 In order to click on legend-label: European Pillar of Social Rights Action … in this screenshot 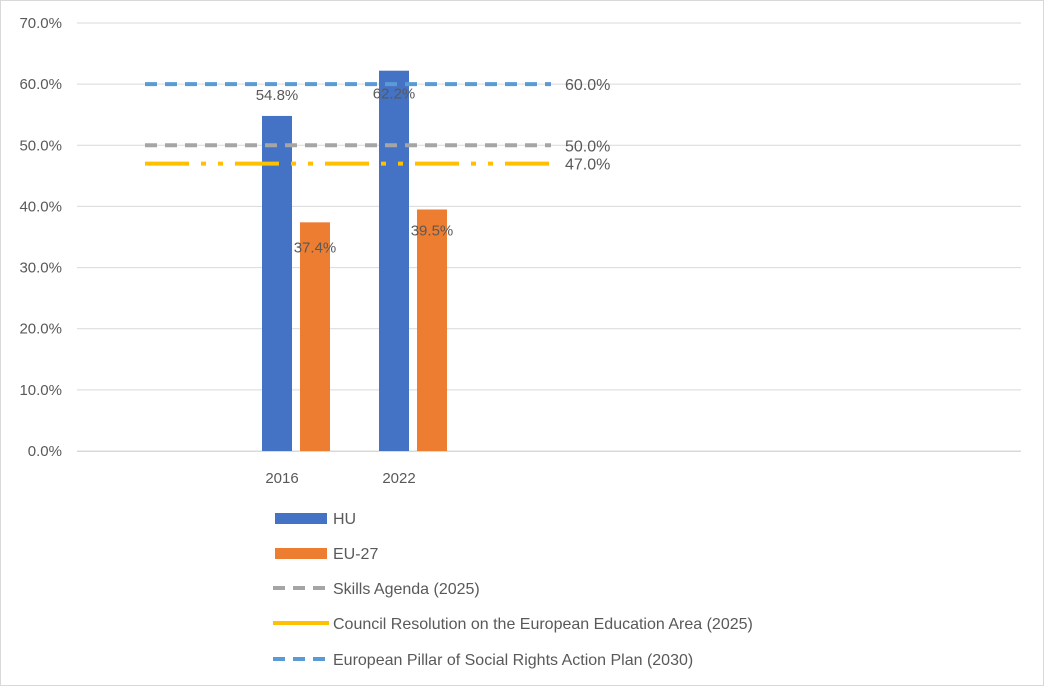, I will do `click(513, 660)`.